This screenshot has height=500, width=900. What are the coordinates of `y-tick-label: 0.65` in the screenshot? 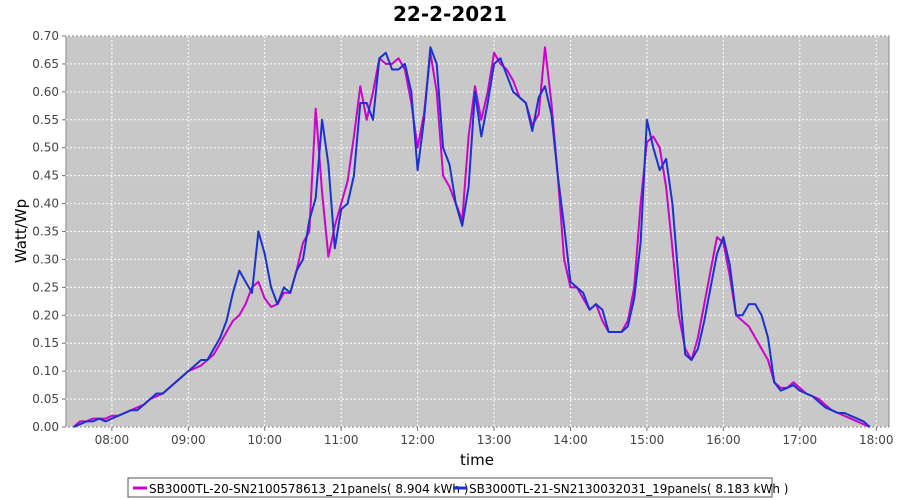 It's located at (45, 64).